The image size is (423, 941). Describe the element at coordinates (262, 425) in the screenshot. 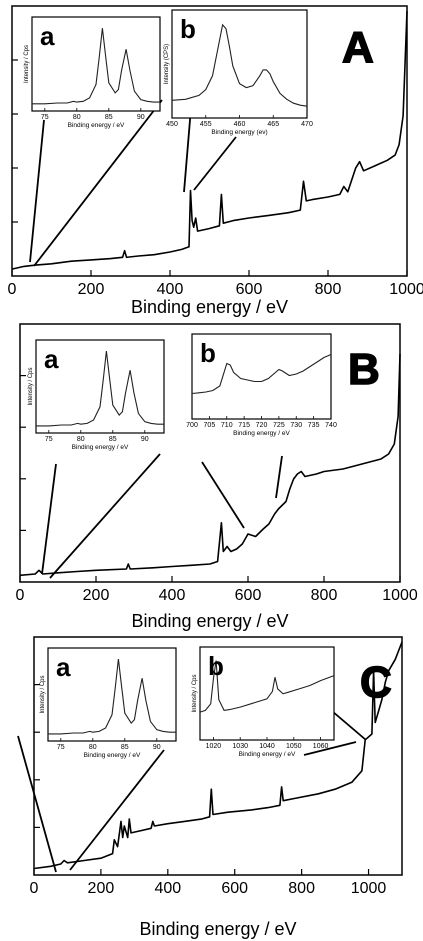

I see `inset-x-tick-label: 720` at that location.